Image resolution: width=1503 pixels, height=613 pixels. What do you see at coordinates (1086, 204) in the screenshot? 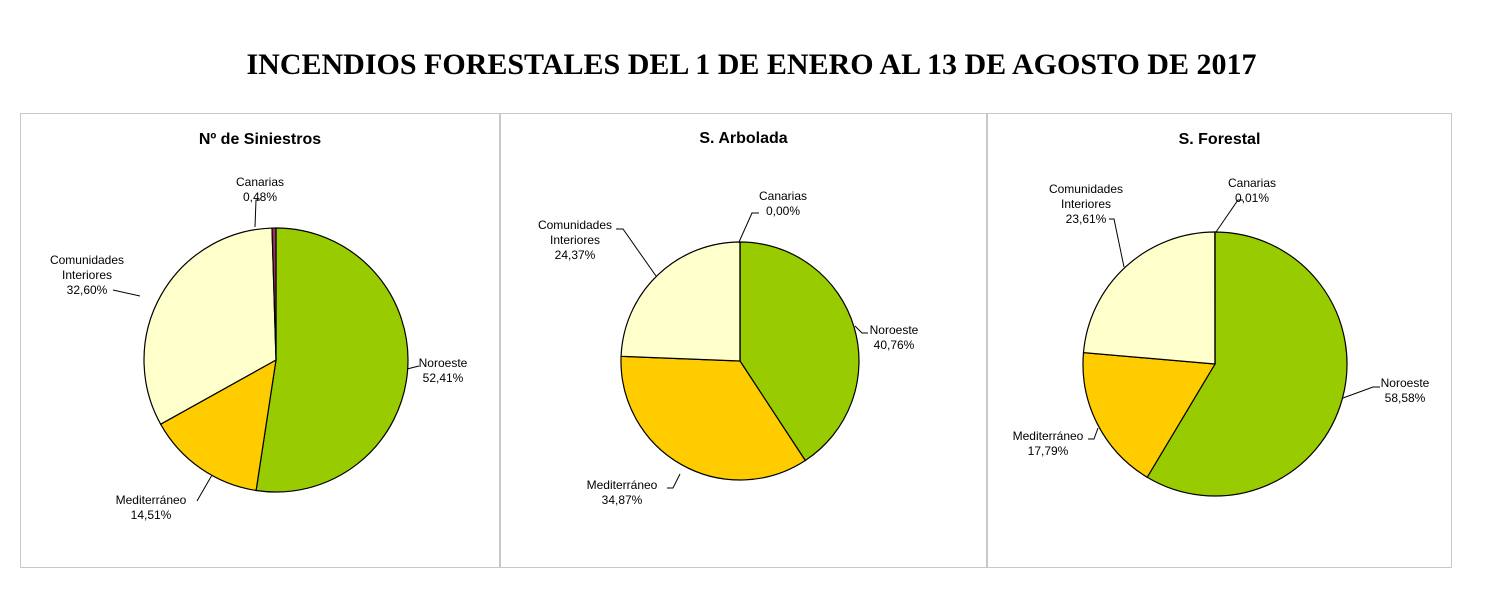
I see `slice-label-comunidades-interiores: Comunidades Interiores 23,61%` at bounding box center [1086, 204].